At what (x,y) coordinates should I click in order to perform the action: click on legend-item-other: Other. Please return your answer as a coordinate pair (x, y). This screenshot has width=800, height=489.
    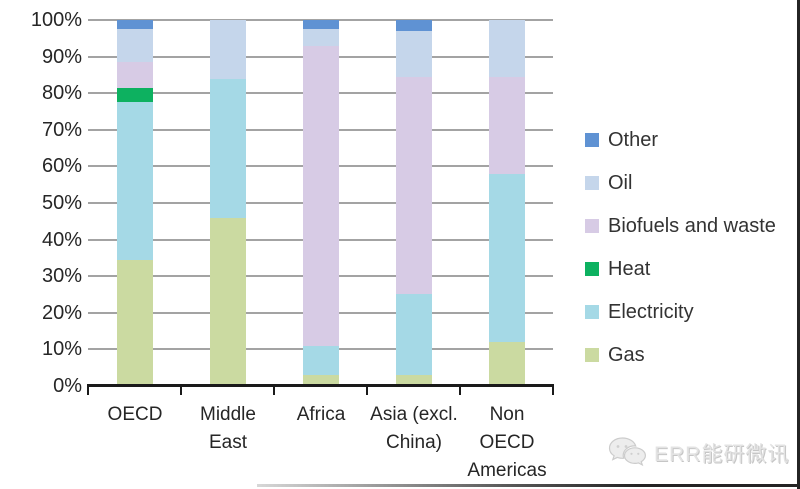
    Looking at the image, I should click on (680, 139).